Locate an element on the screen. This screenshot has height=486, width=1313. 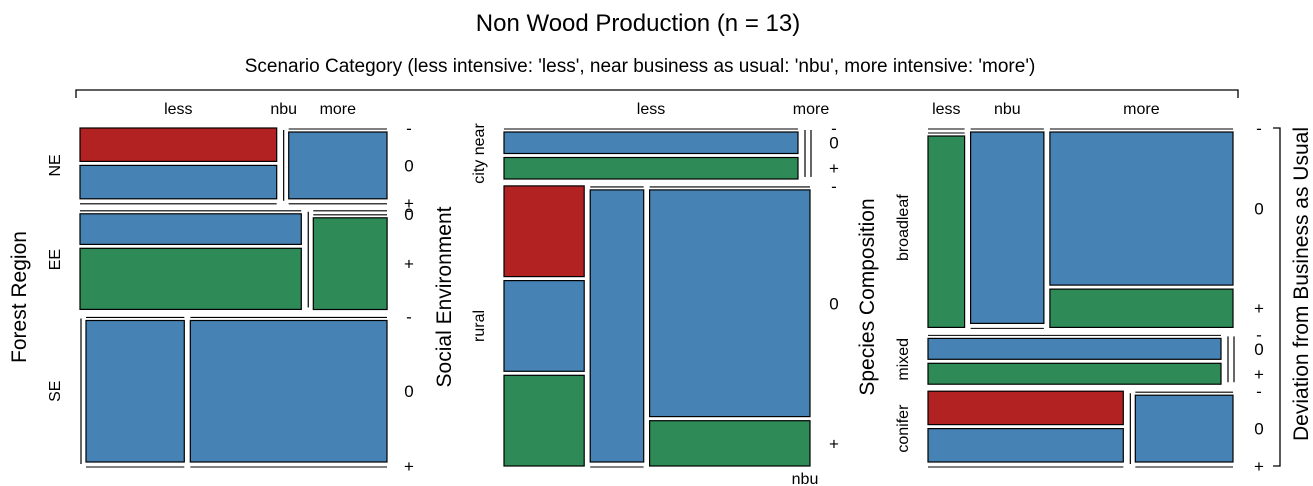
tile-conifer-more-zero is located at coordinates (1184, 428).